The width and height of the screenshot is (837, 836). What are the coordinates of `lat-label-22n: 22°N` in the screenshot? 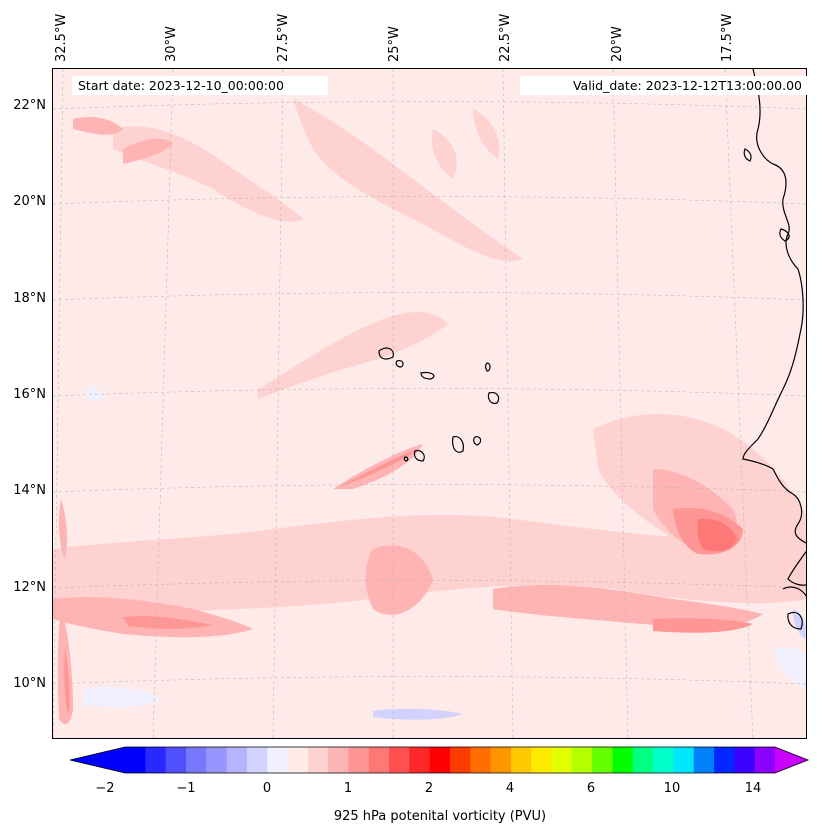 It's located at (29, 105).